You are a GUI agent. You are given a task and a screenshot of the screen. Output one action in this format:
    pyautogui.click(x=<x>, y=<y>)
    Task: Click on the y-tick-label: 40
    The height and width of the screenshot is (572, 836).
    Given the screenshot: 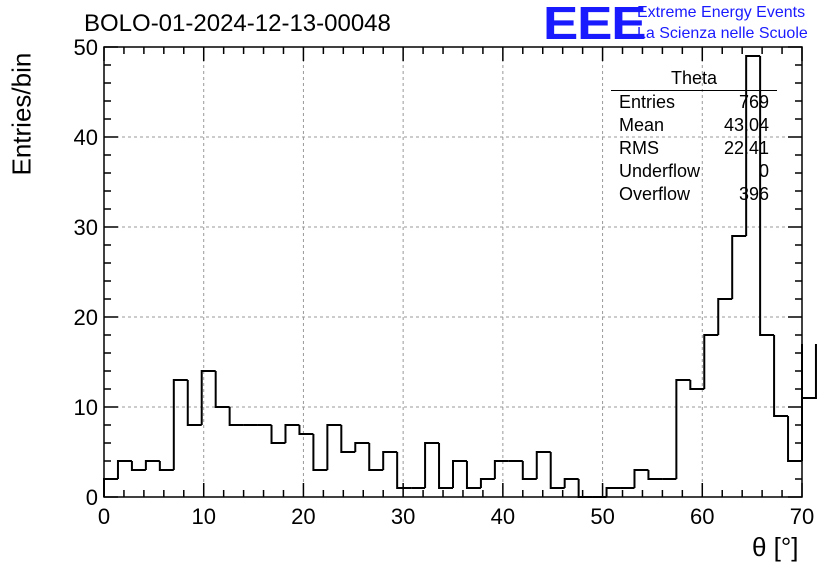 What is the action you would take?
    pyautogui.click(x=86, y=137)
    